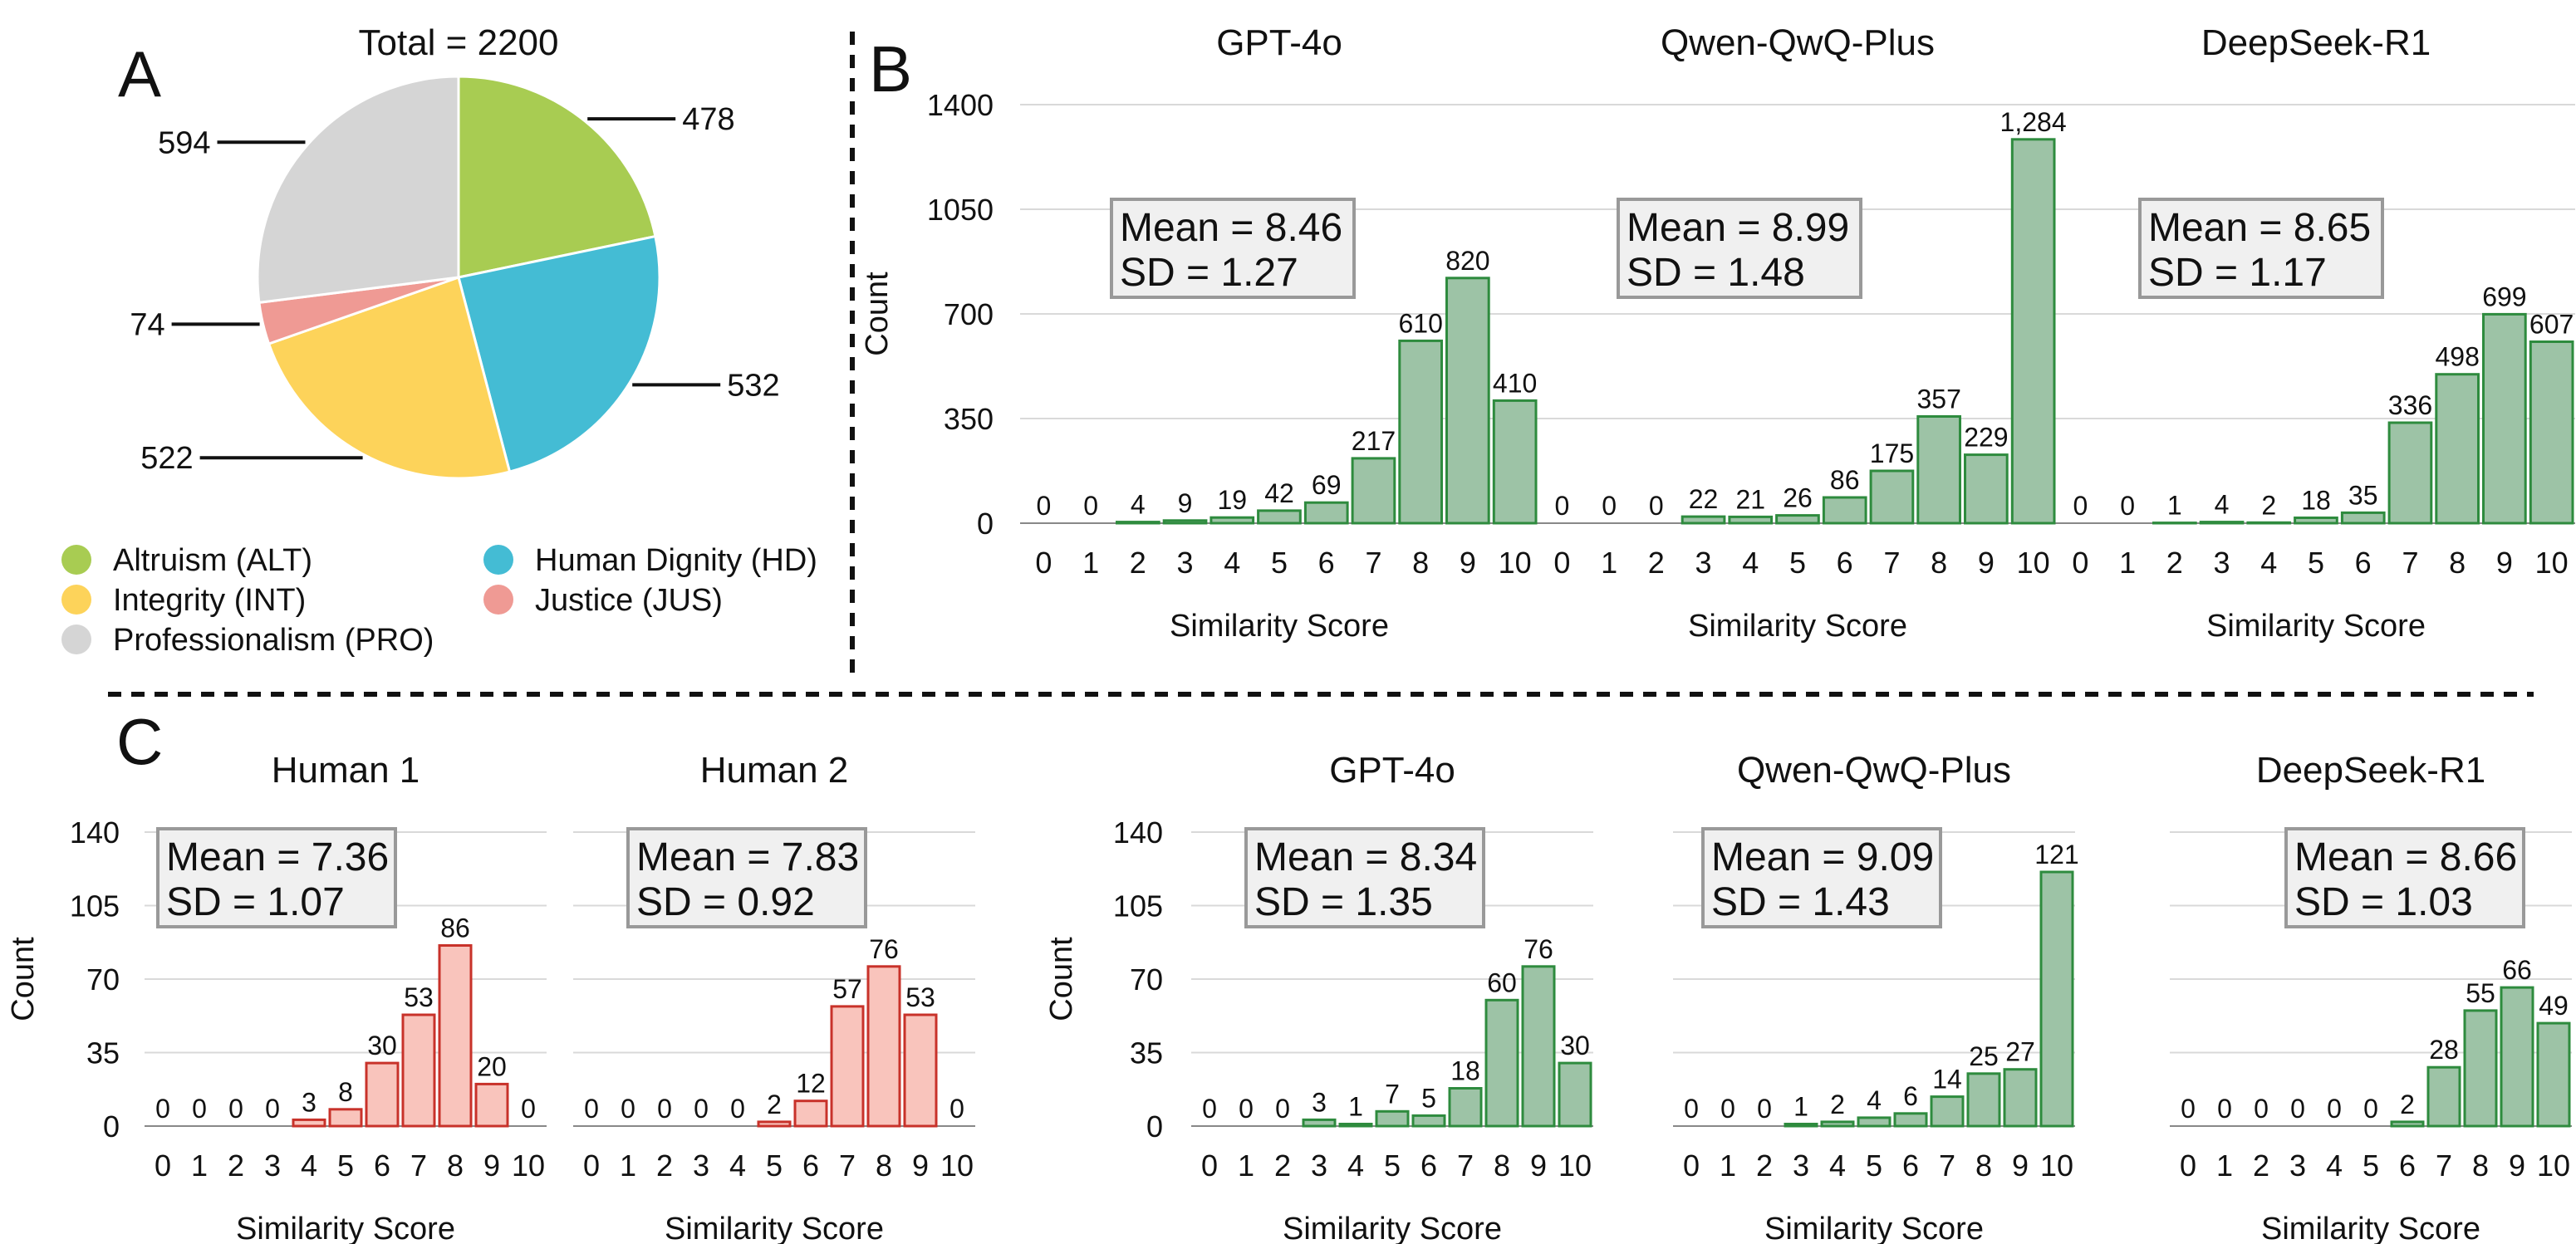 Image resolution: width=2576 pixels, height=1244 pixels. Describe the element at coordinates (1716, 273) in the screenshot. I see `stats-sd-qwen-qwq-plus: SD = 1.48` at that location.